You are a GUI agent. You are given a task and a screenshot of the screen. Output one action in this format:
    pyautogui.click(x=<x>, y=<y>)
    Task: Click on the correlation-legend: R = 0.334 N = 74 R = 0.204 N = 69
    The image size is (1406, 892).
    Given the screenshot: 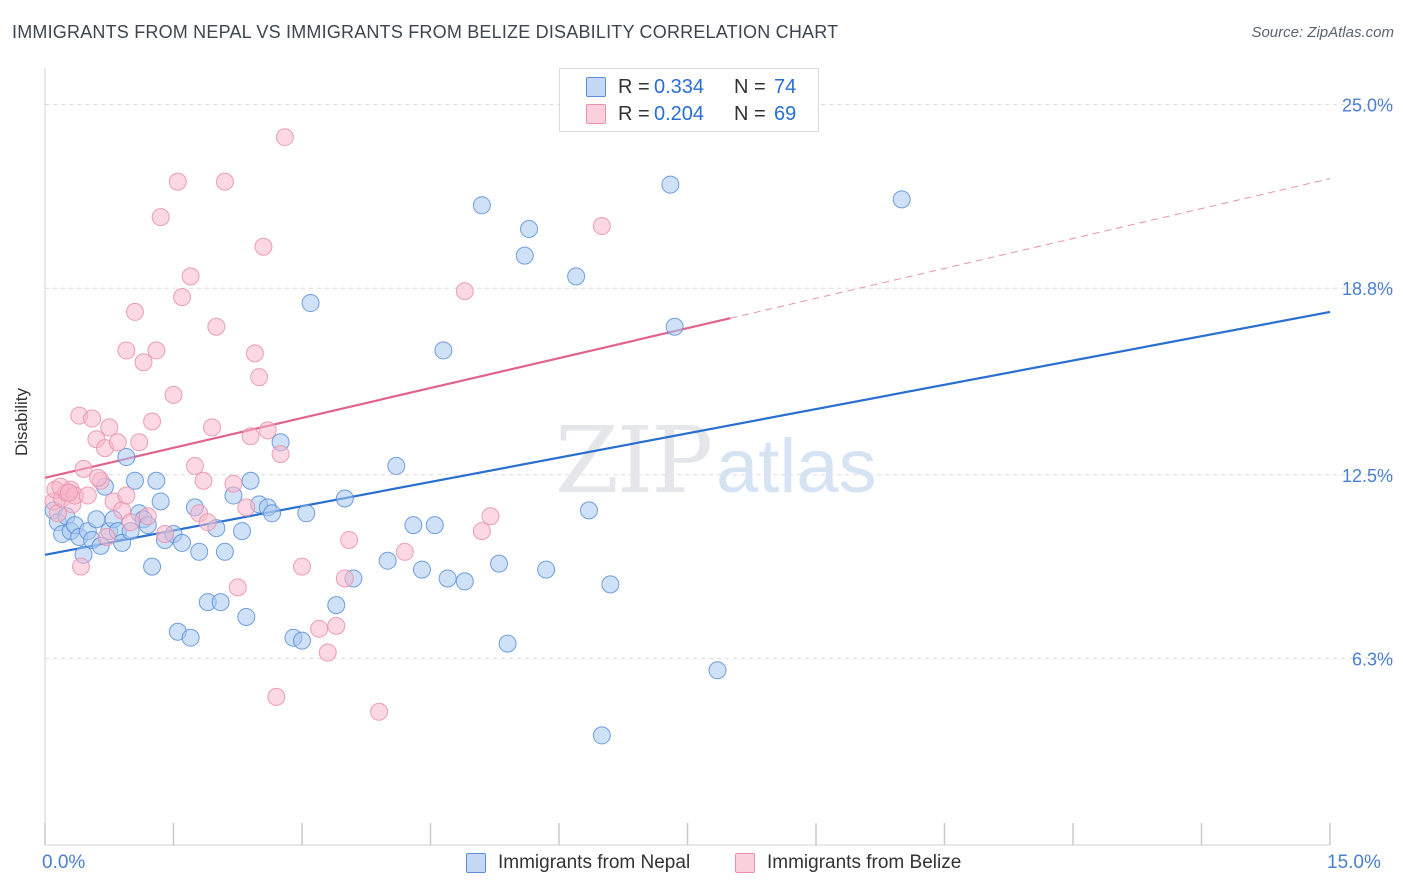 What is the action you would take?
    pyautogui.click(x=689, y=100)
    